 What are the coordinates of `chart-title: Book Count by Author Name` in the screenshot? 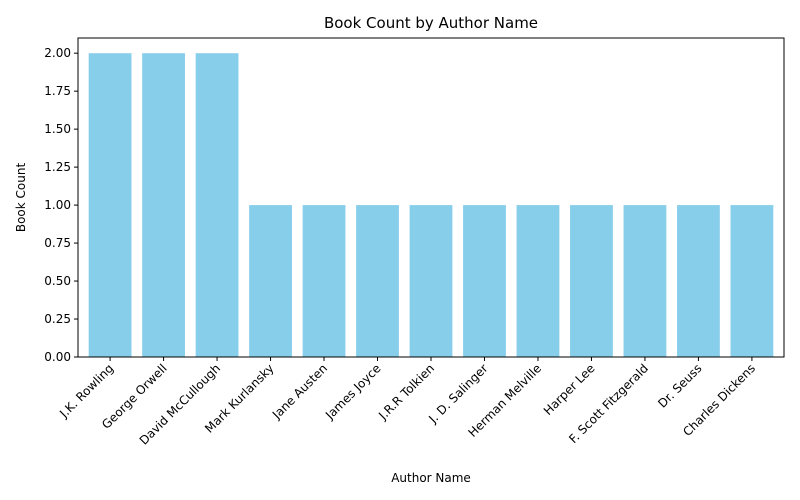 It's located at (431, 23).